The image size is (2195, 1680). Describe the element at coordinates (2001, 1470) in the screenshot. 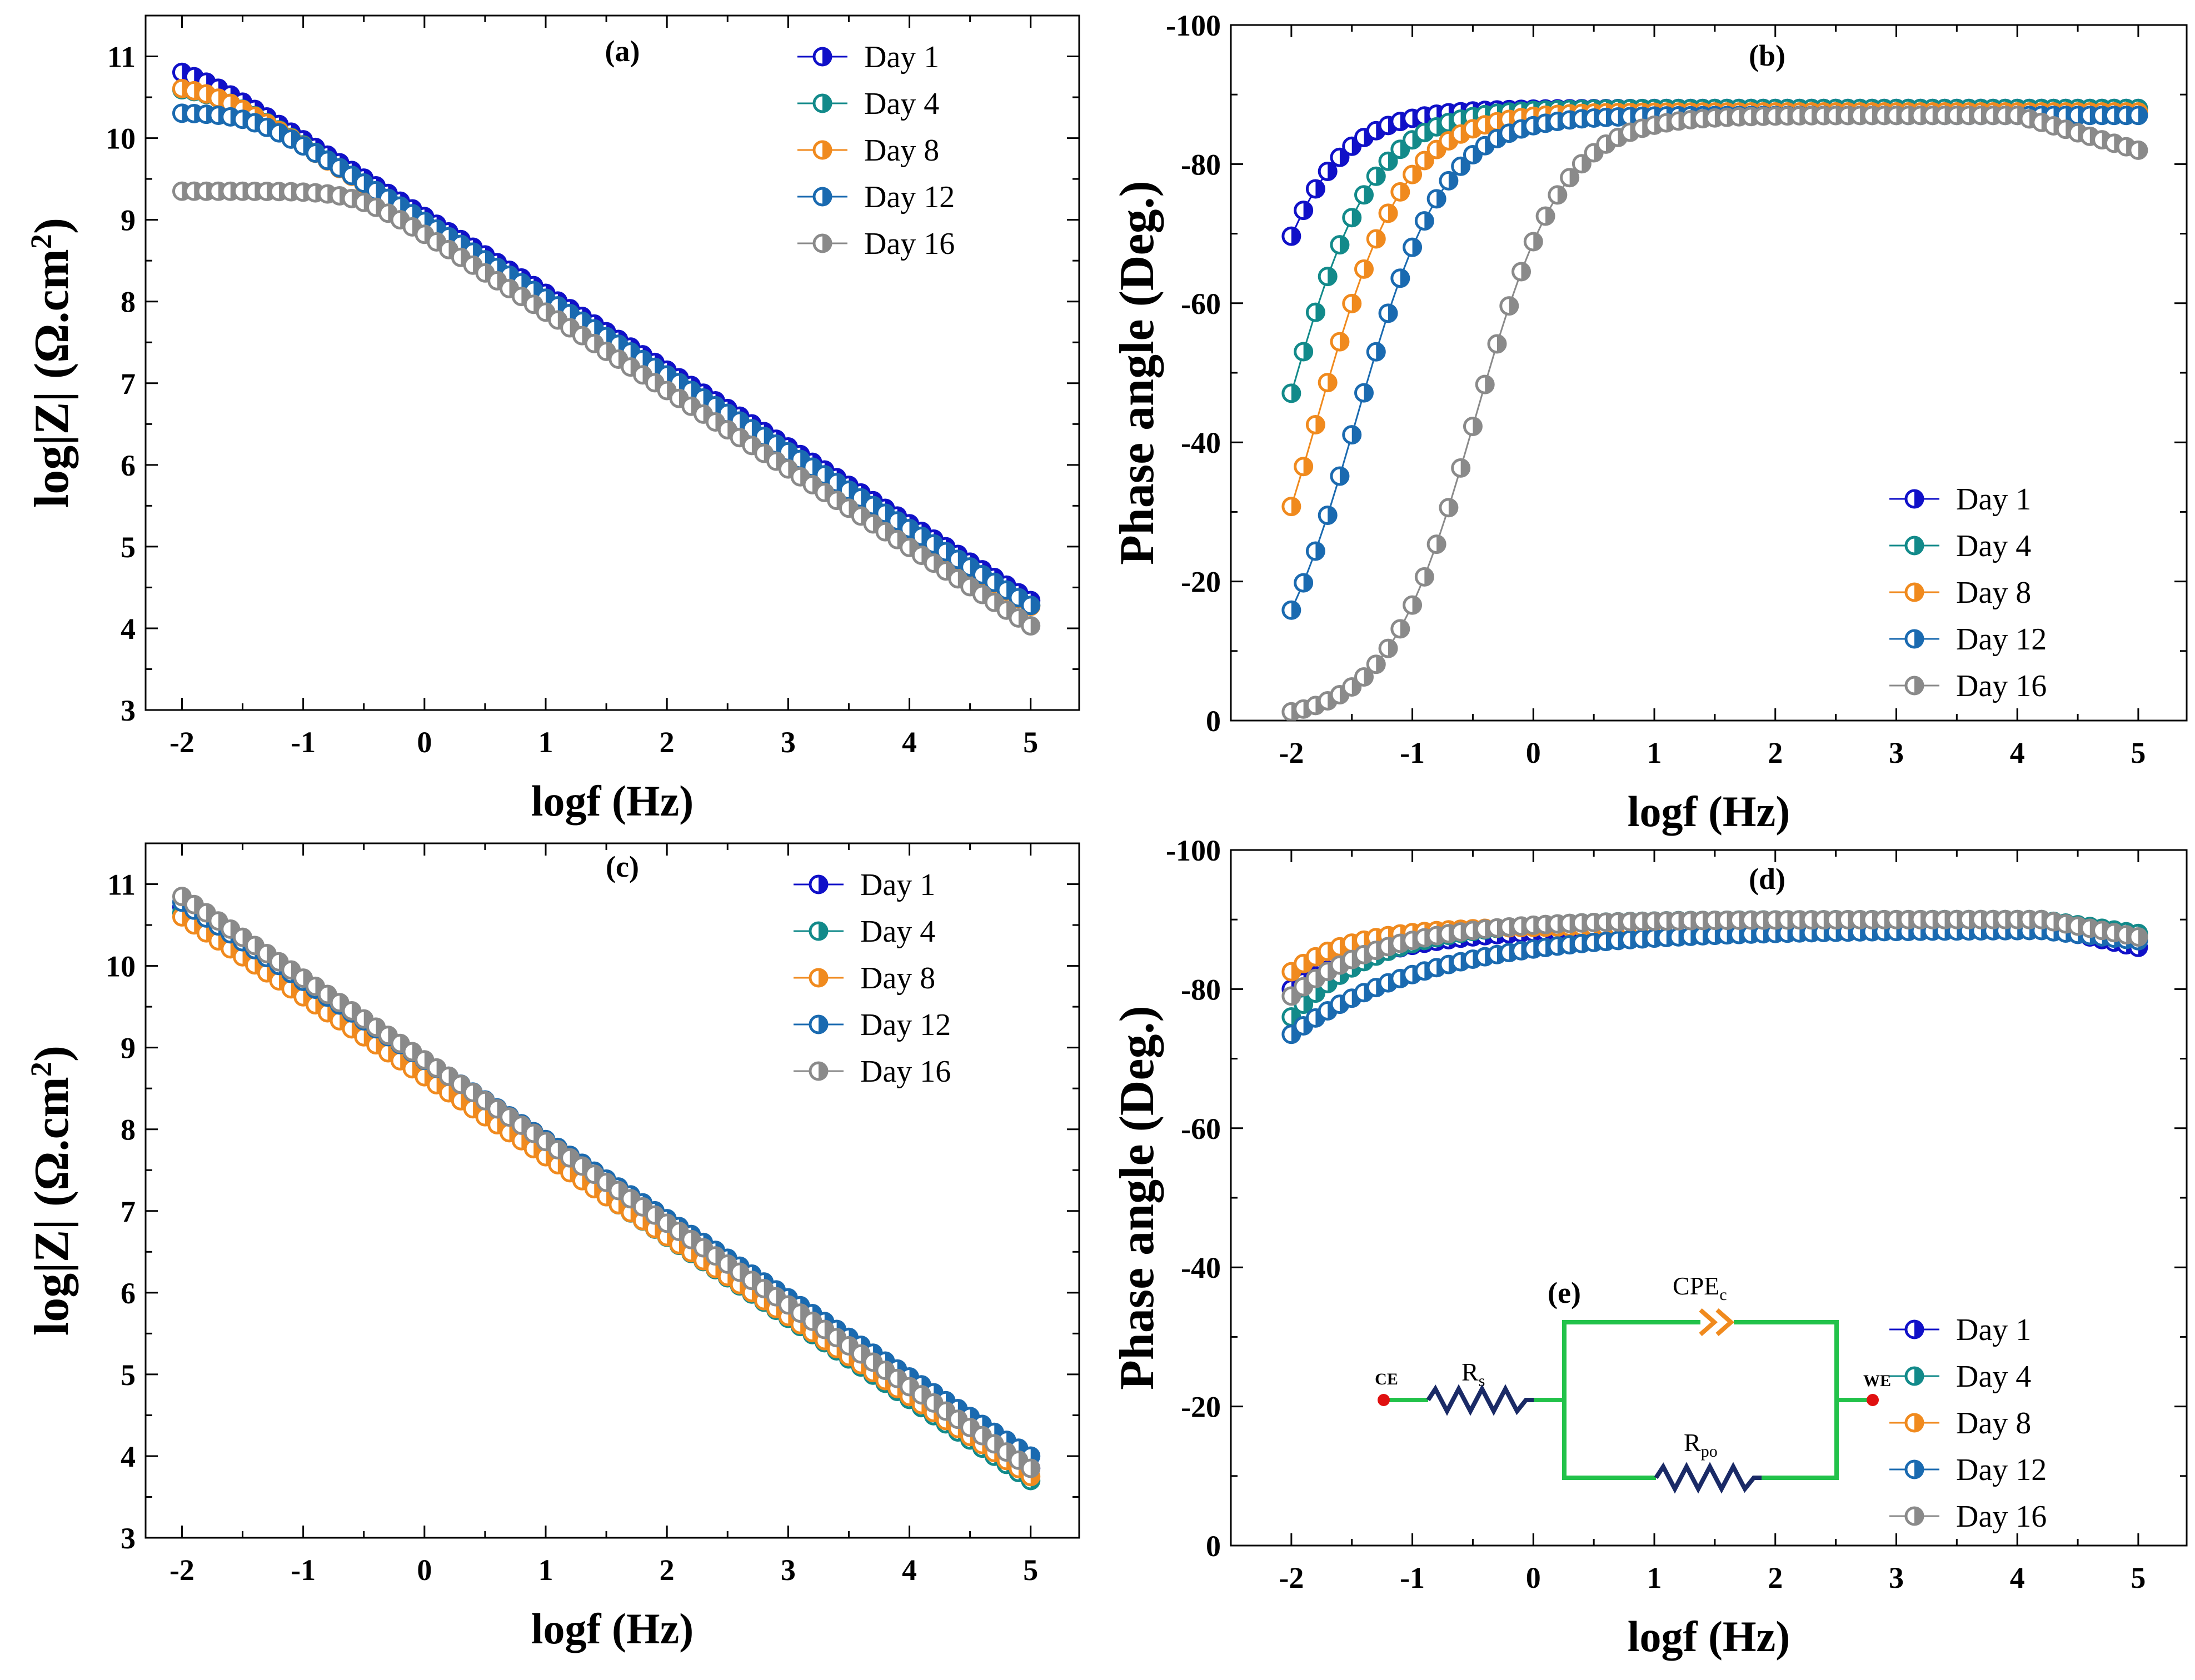

I see `legend-label: Day 12` at that location.